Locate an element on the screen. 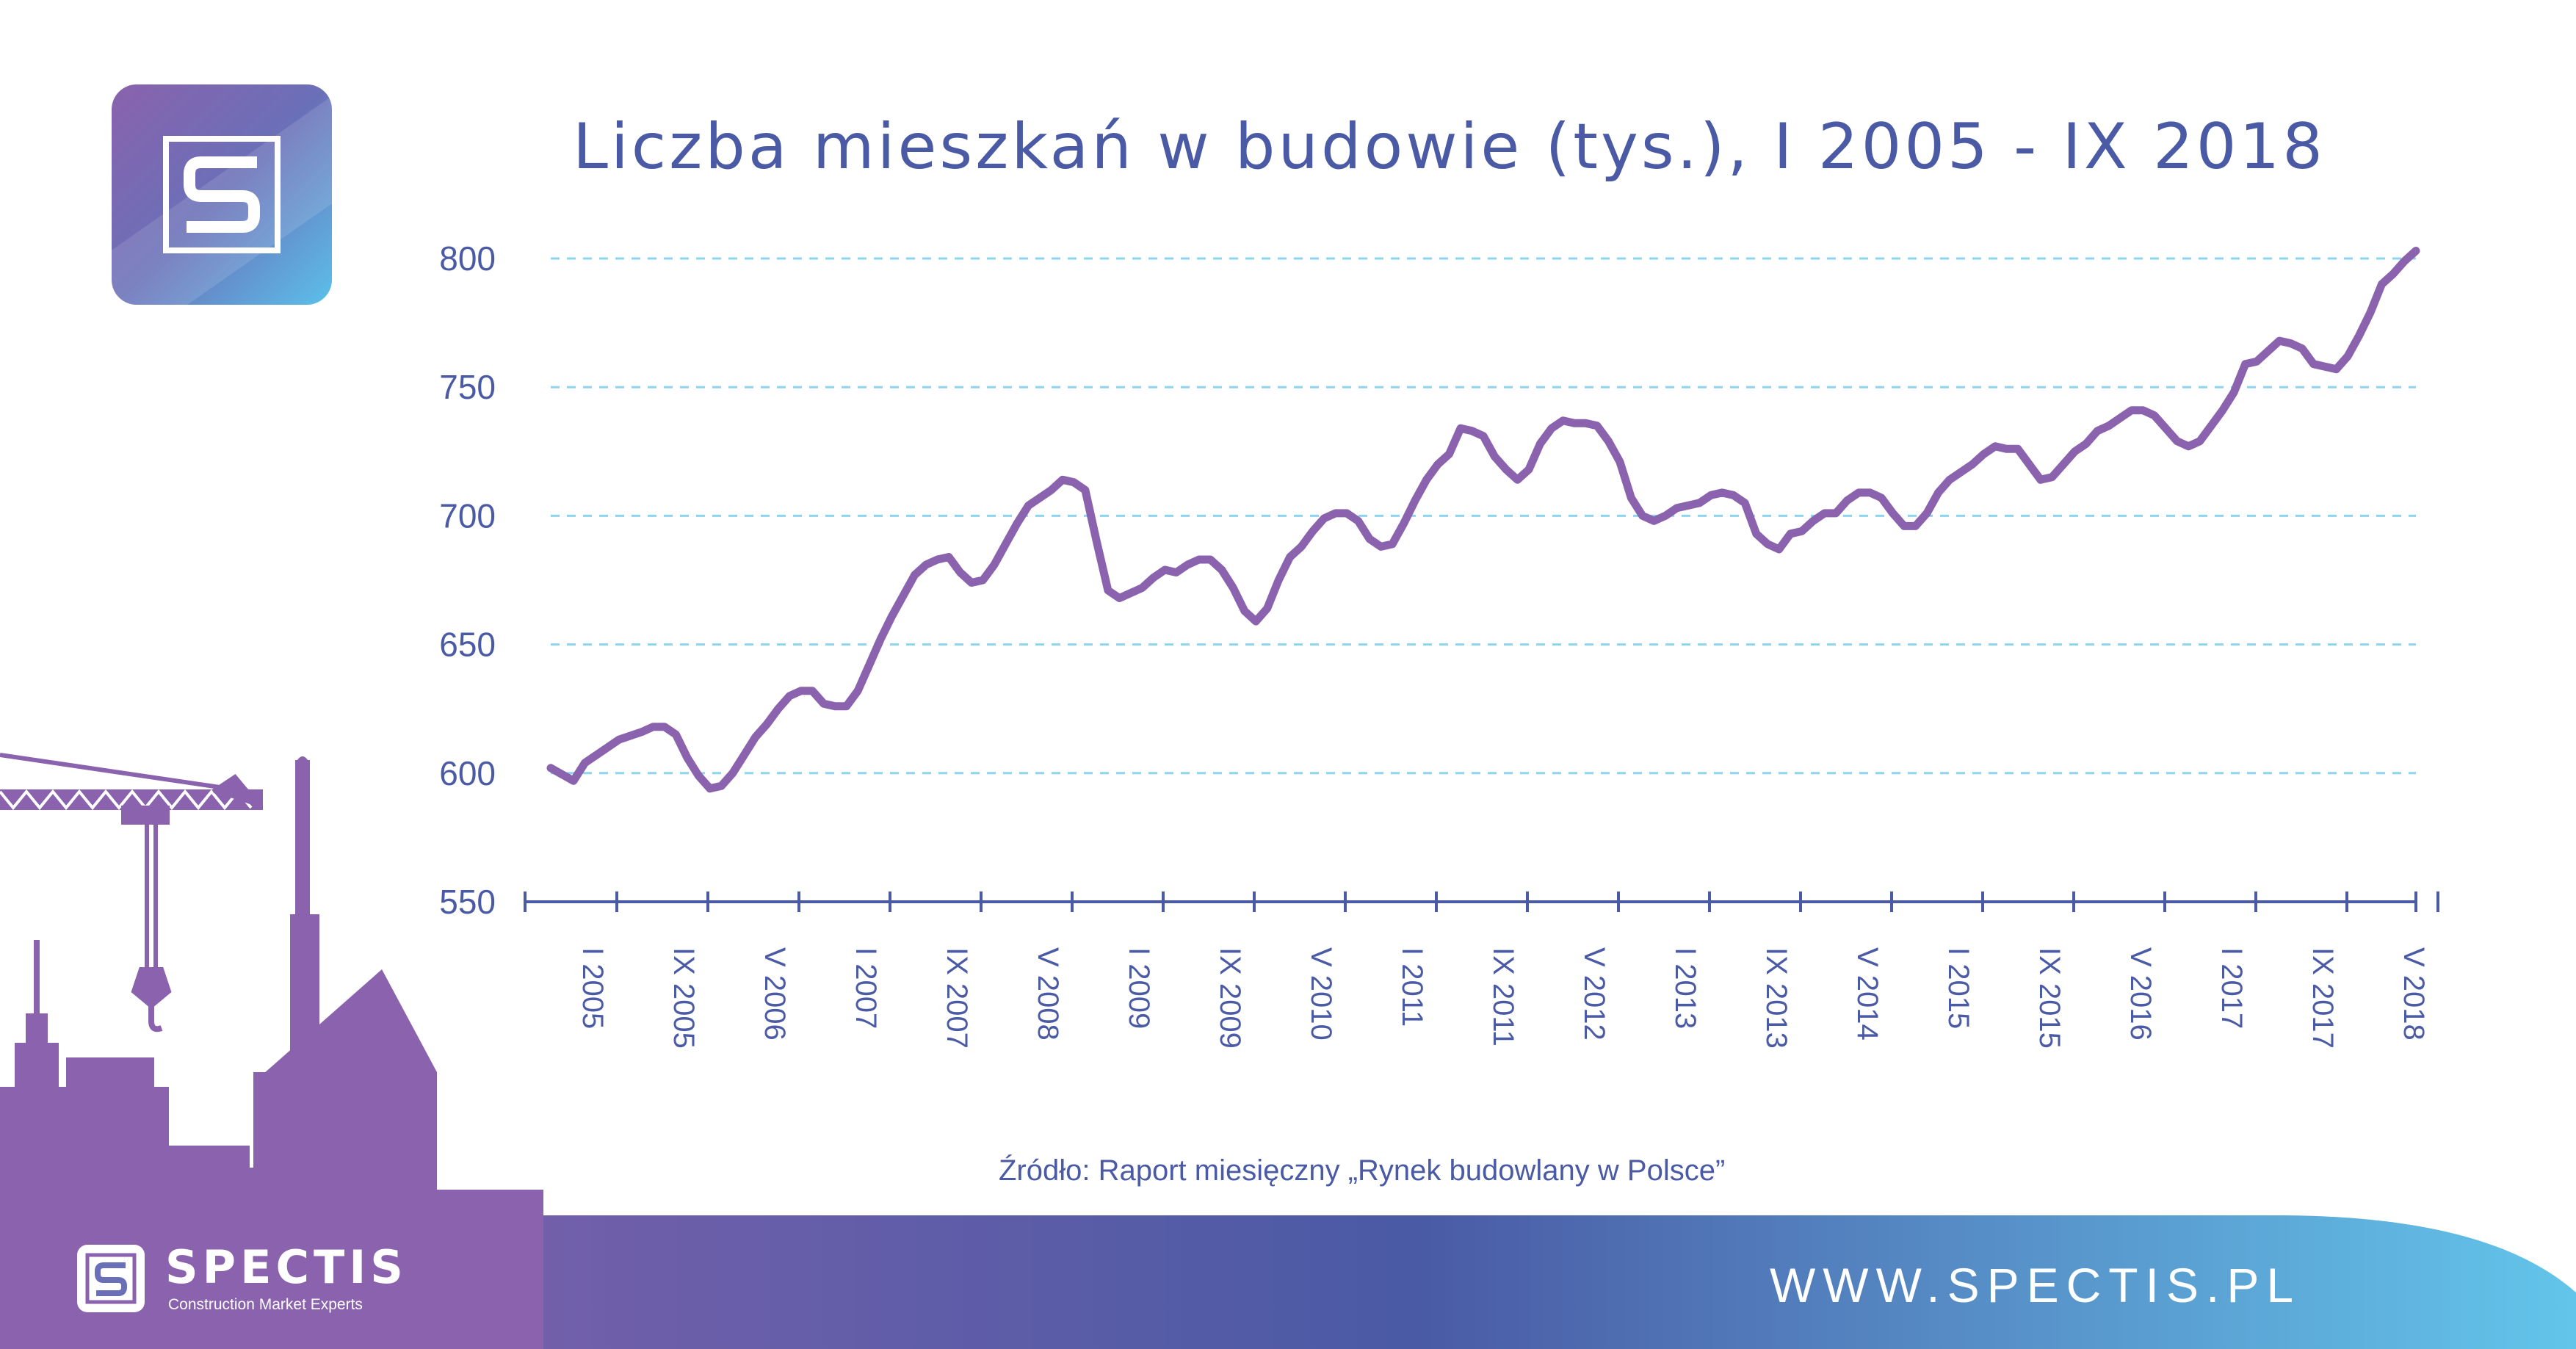  x-tick-label: I 2017 is located at coordinates (2231, 988).